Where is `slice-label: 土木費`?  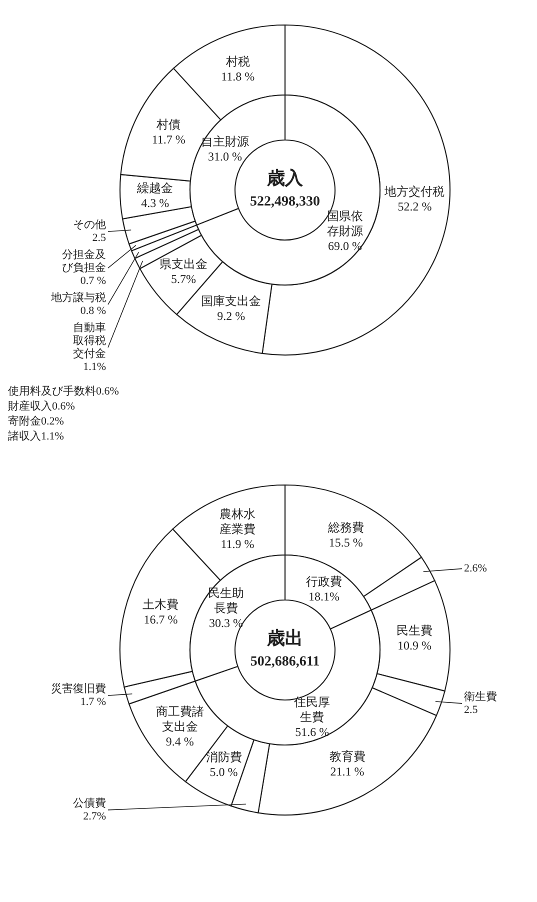 slice-label: 土木費 is located at coordinates (160, 604).